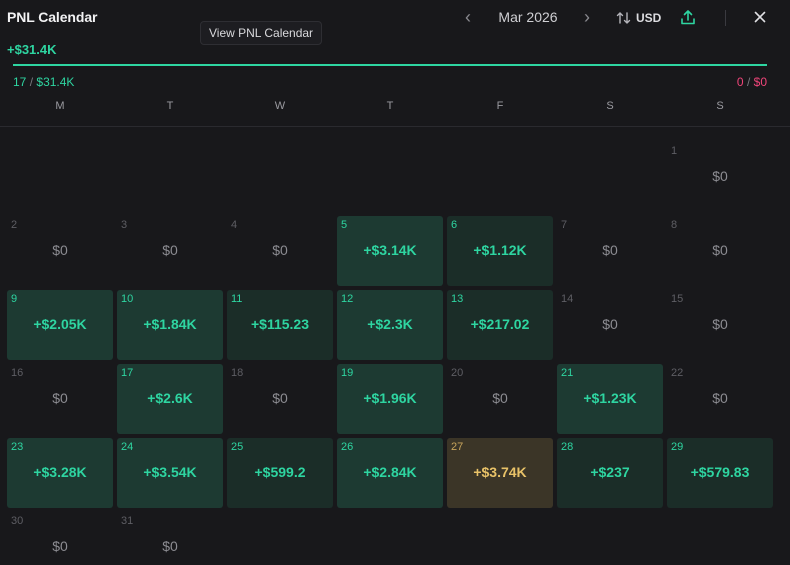  Describe the element at coordinates (720, 325) in the screenshot. I see `calendar-day-cell: 15 $0` at that location.